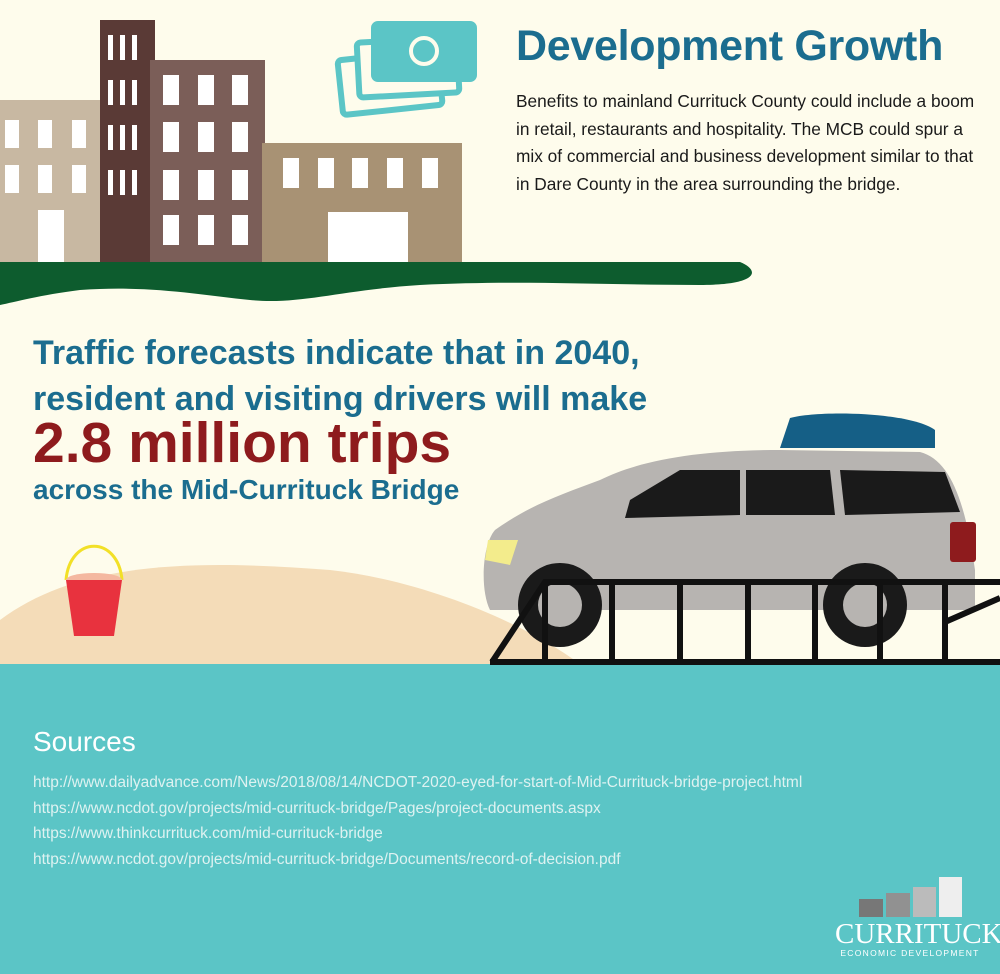 The width and height of the screenshot is (1000, 974). What do you see at coordinates (242, 443) in the screenshot?
I see `forecast-highlight: 2.8 million trips` at bounding box center [242, 443].